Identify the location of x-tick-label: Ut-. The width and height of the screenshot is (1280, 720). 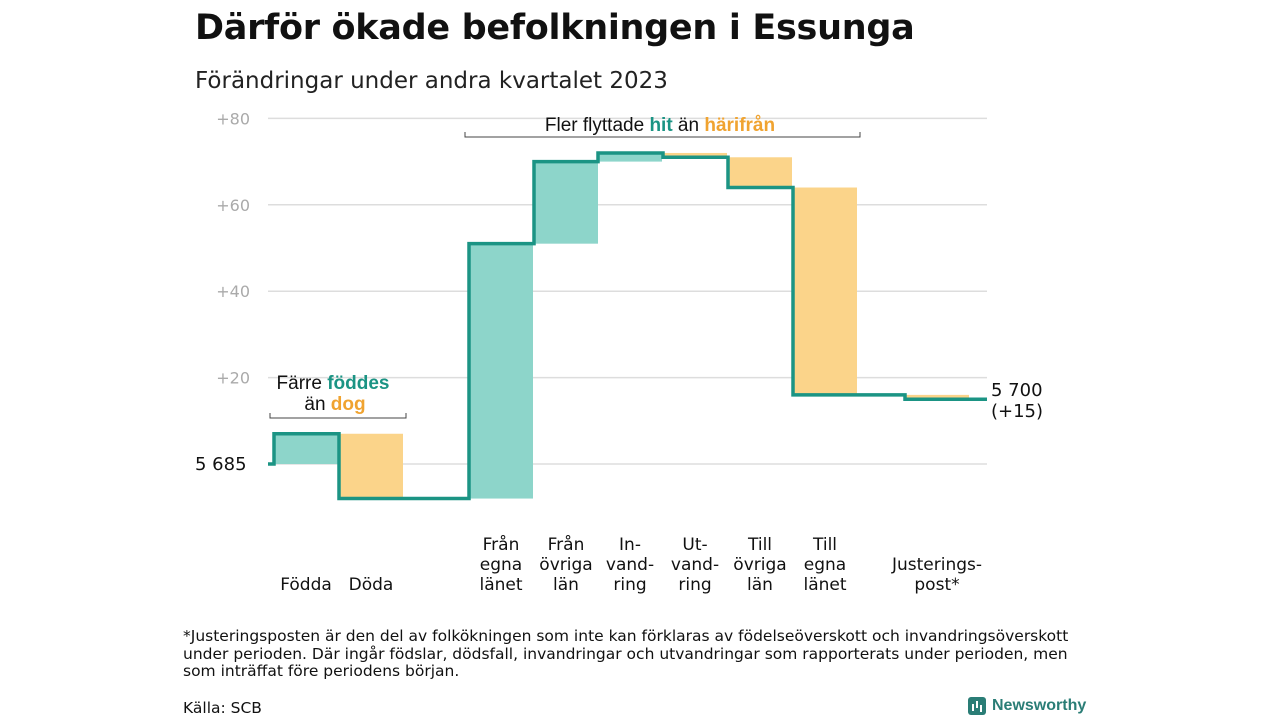
(694, 545).